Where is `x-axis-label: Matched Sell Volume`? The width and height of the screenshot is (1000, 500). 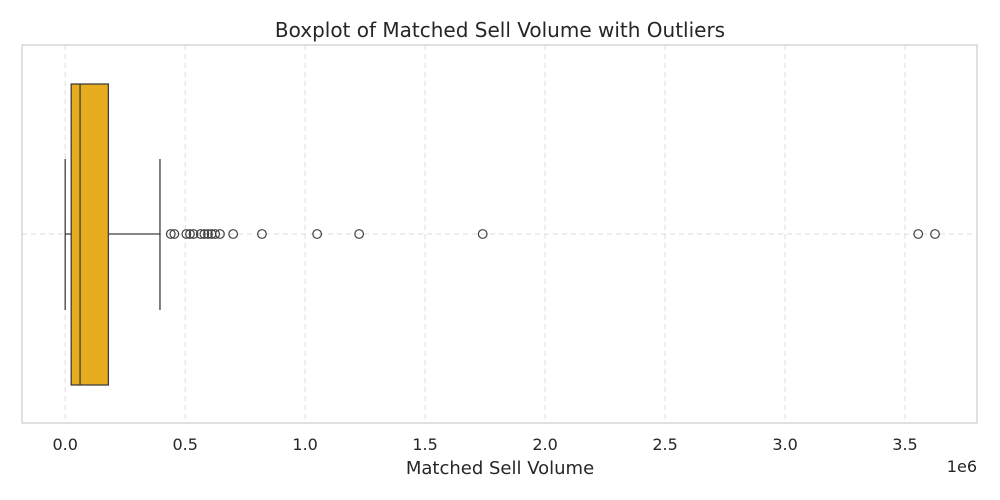 x-axis-label: Matched Sell Volume is located at coordinates (500, 468).